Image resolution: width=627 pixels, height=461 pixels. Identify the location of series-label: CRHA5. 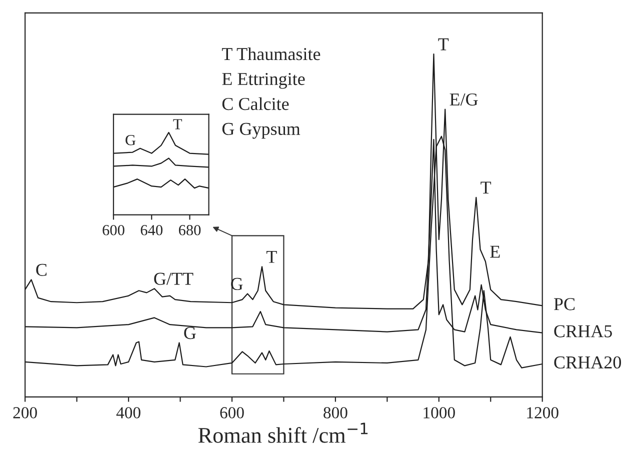
(583, 331).